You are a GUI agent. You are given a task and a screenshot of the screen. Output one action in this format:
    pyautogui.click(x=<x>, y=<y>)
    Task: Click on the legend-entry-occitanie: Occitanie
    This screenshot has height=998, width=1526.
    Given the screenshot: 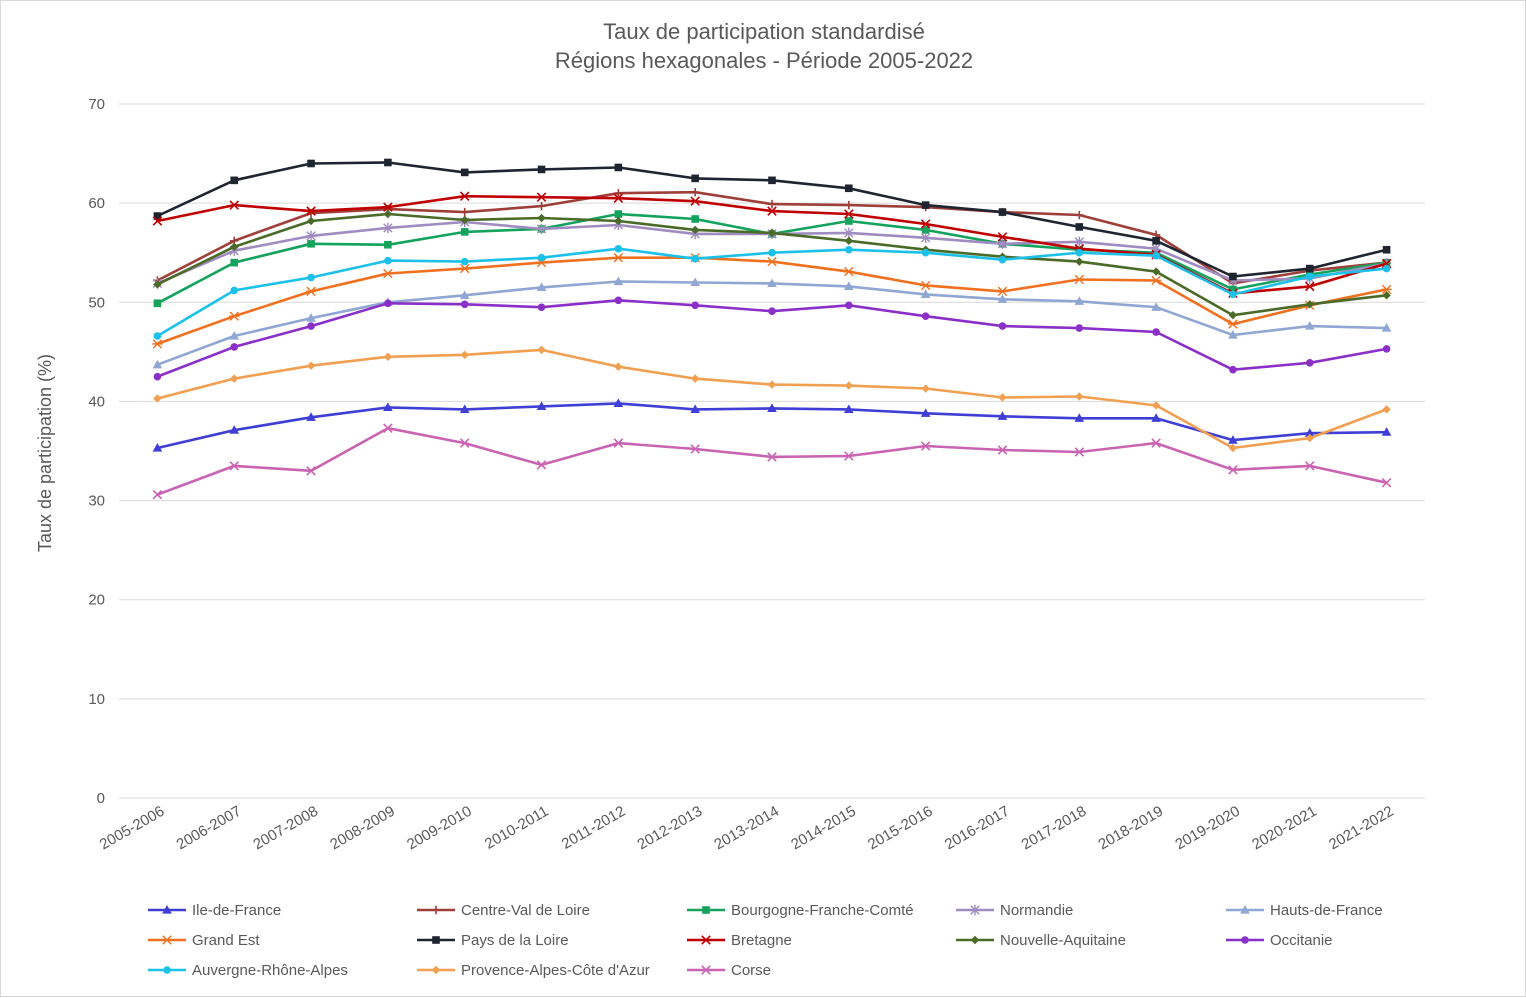 What is the action you would take?
    pyautogui.click(x=1279, y=940)
    